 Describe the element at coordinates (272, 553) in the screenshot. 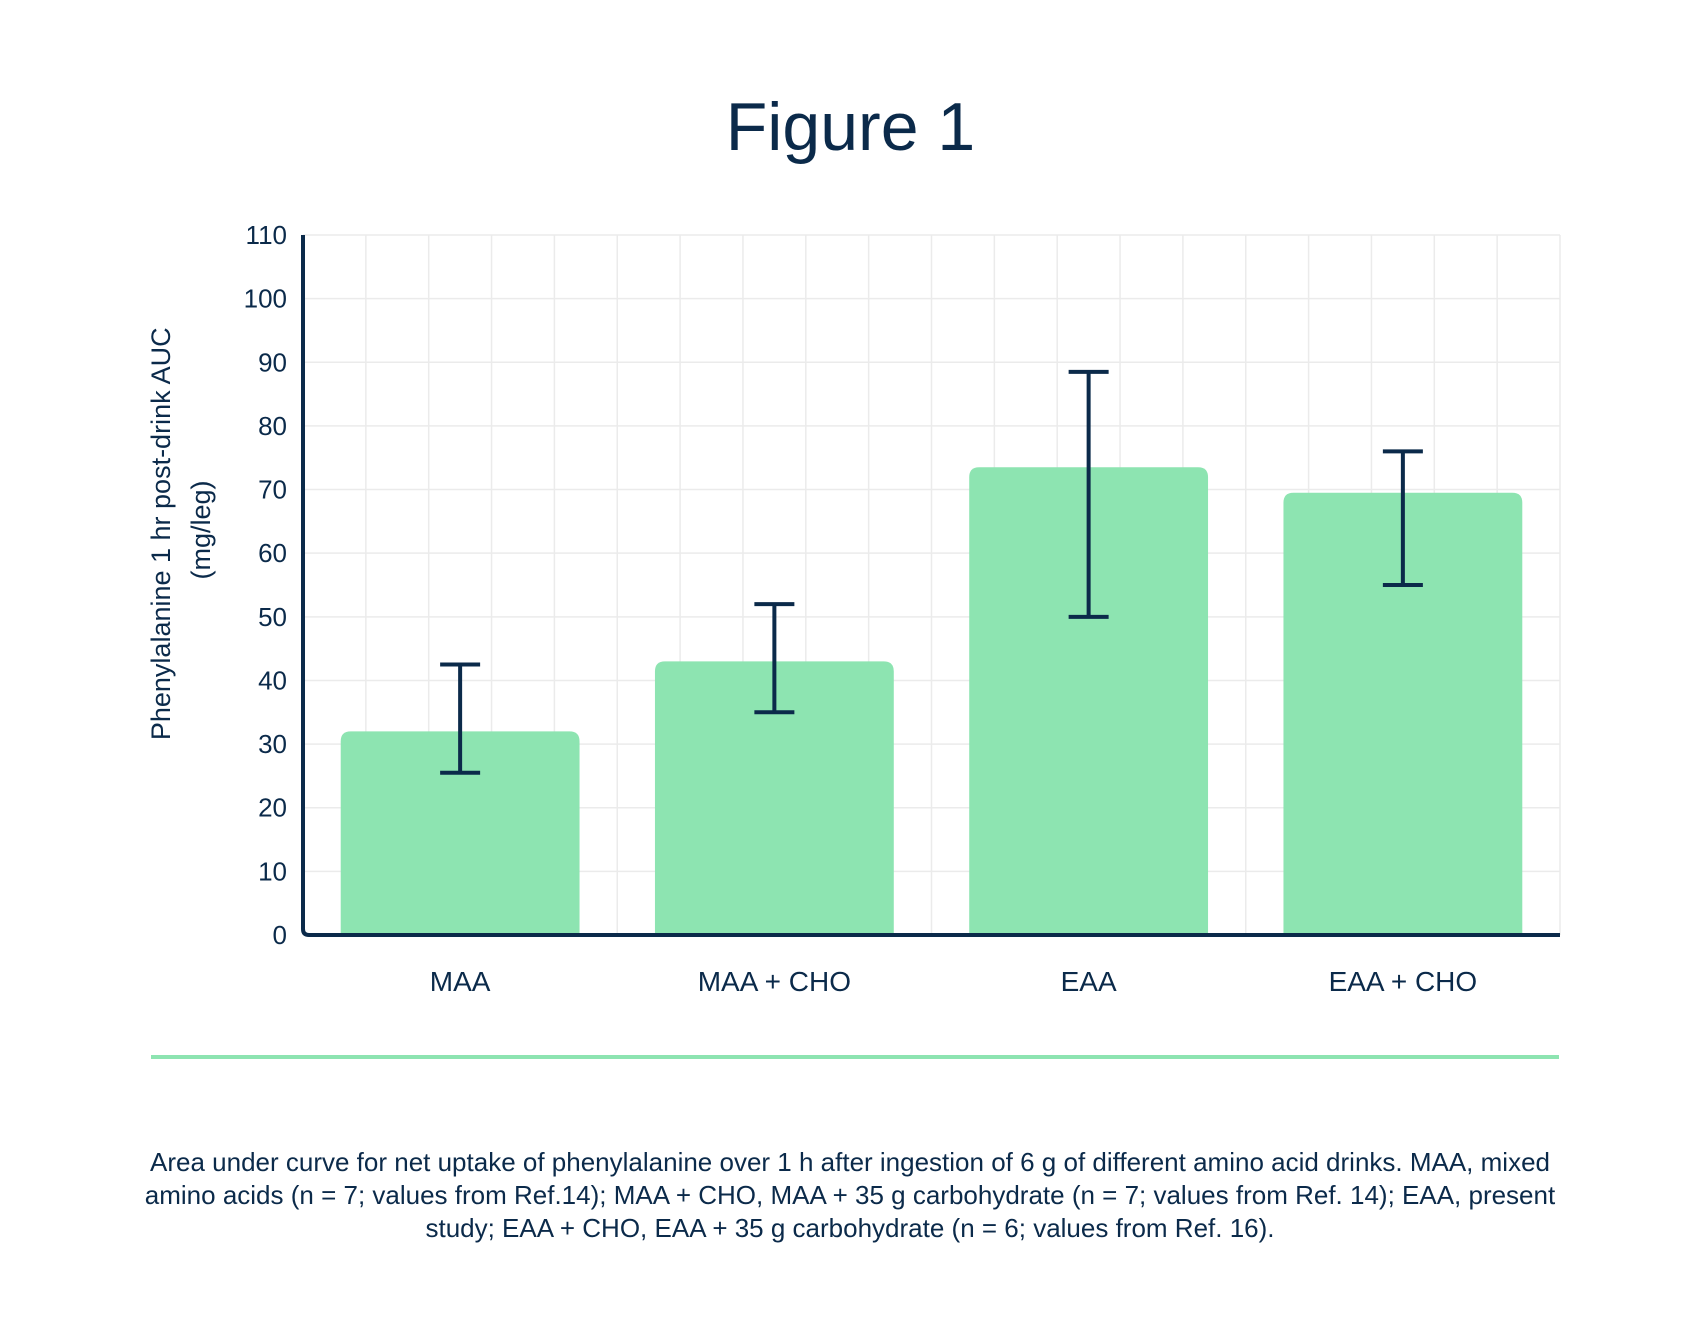

I see `y-tick-label: 60` at that location.